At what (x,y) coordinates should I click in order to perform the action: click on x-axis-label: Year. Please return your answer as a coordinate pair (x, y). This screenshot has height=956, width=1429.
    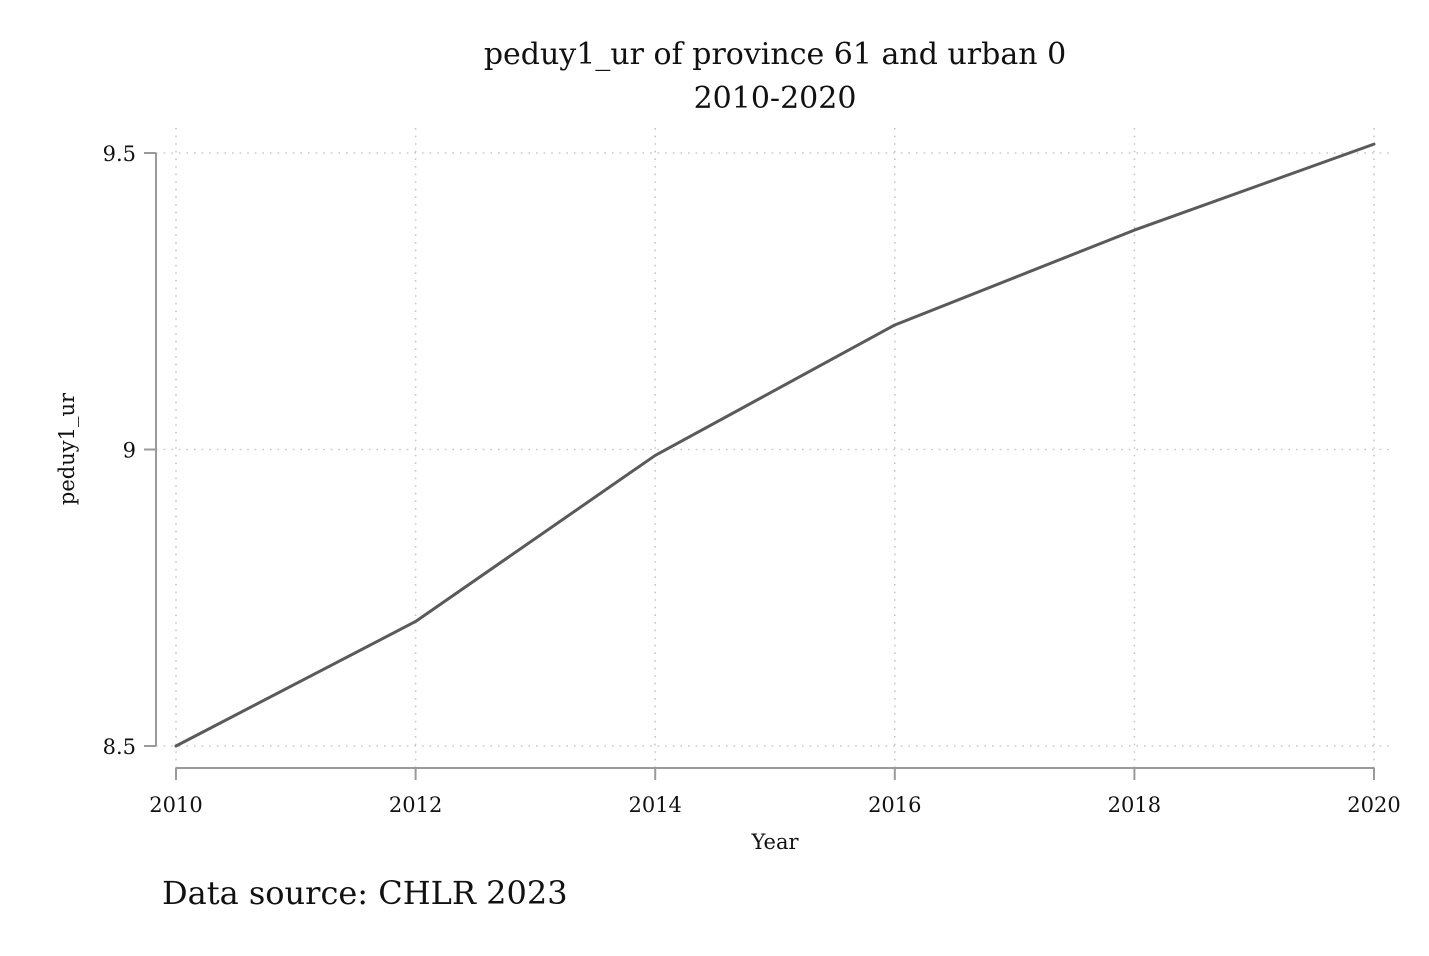
    Looking at the image, I should click on (774, 842).